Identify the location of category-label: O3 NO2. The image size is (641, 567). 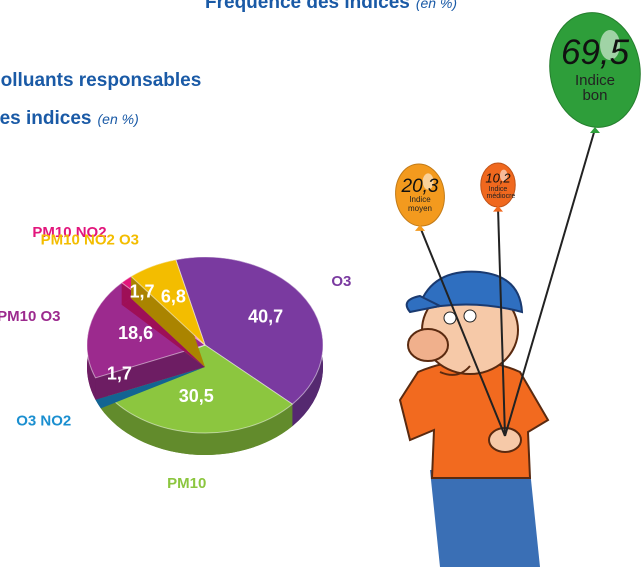
(43, 420).